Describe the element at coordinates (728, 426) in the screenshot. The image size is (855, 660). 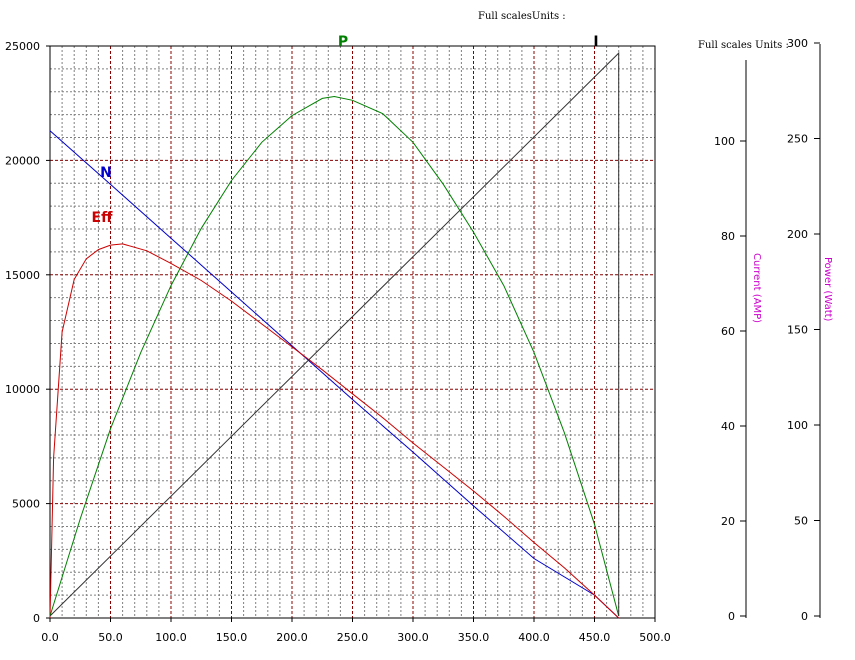
I see `current-tick-label: 40` at that location.